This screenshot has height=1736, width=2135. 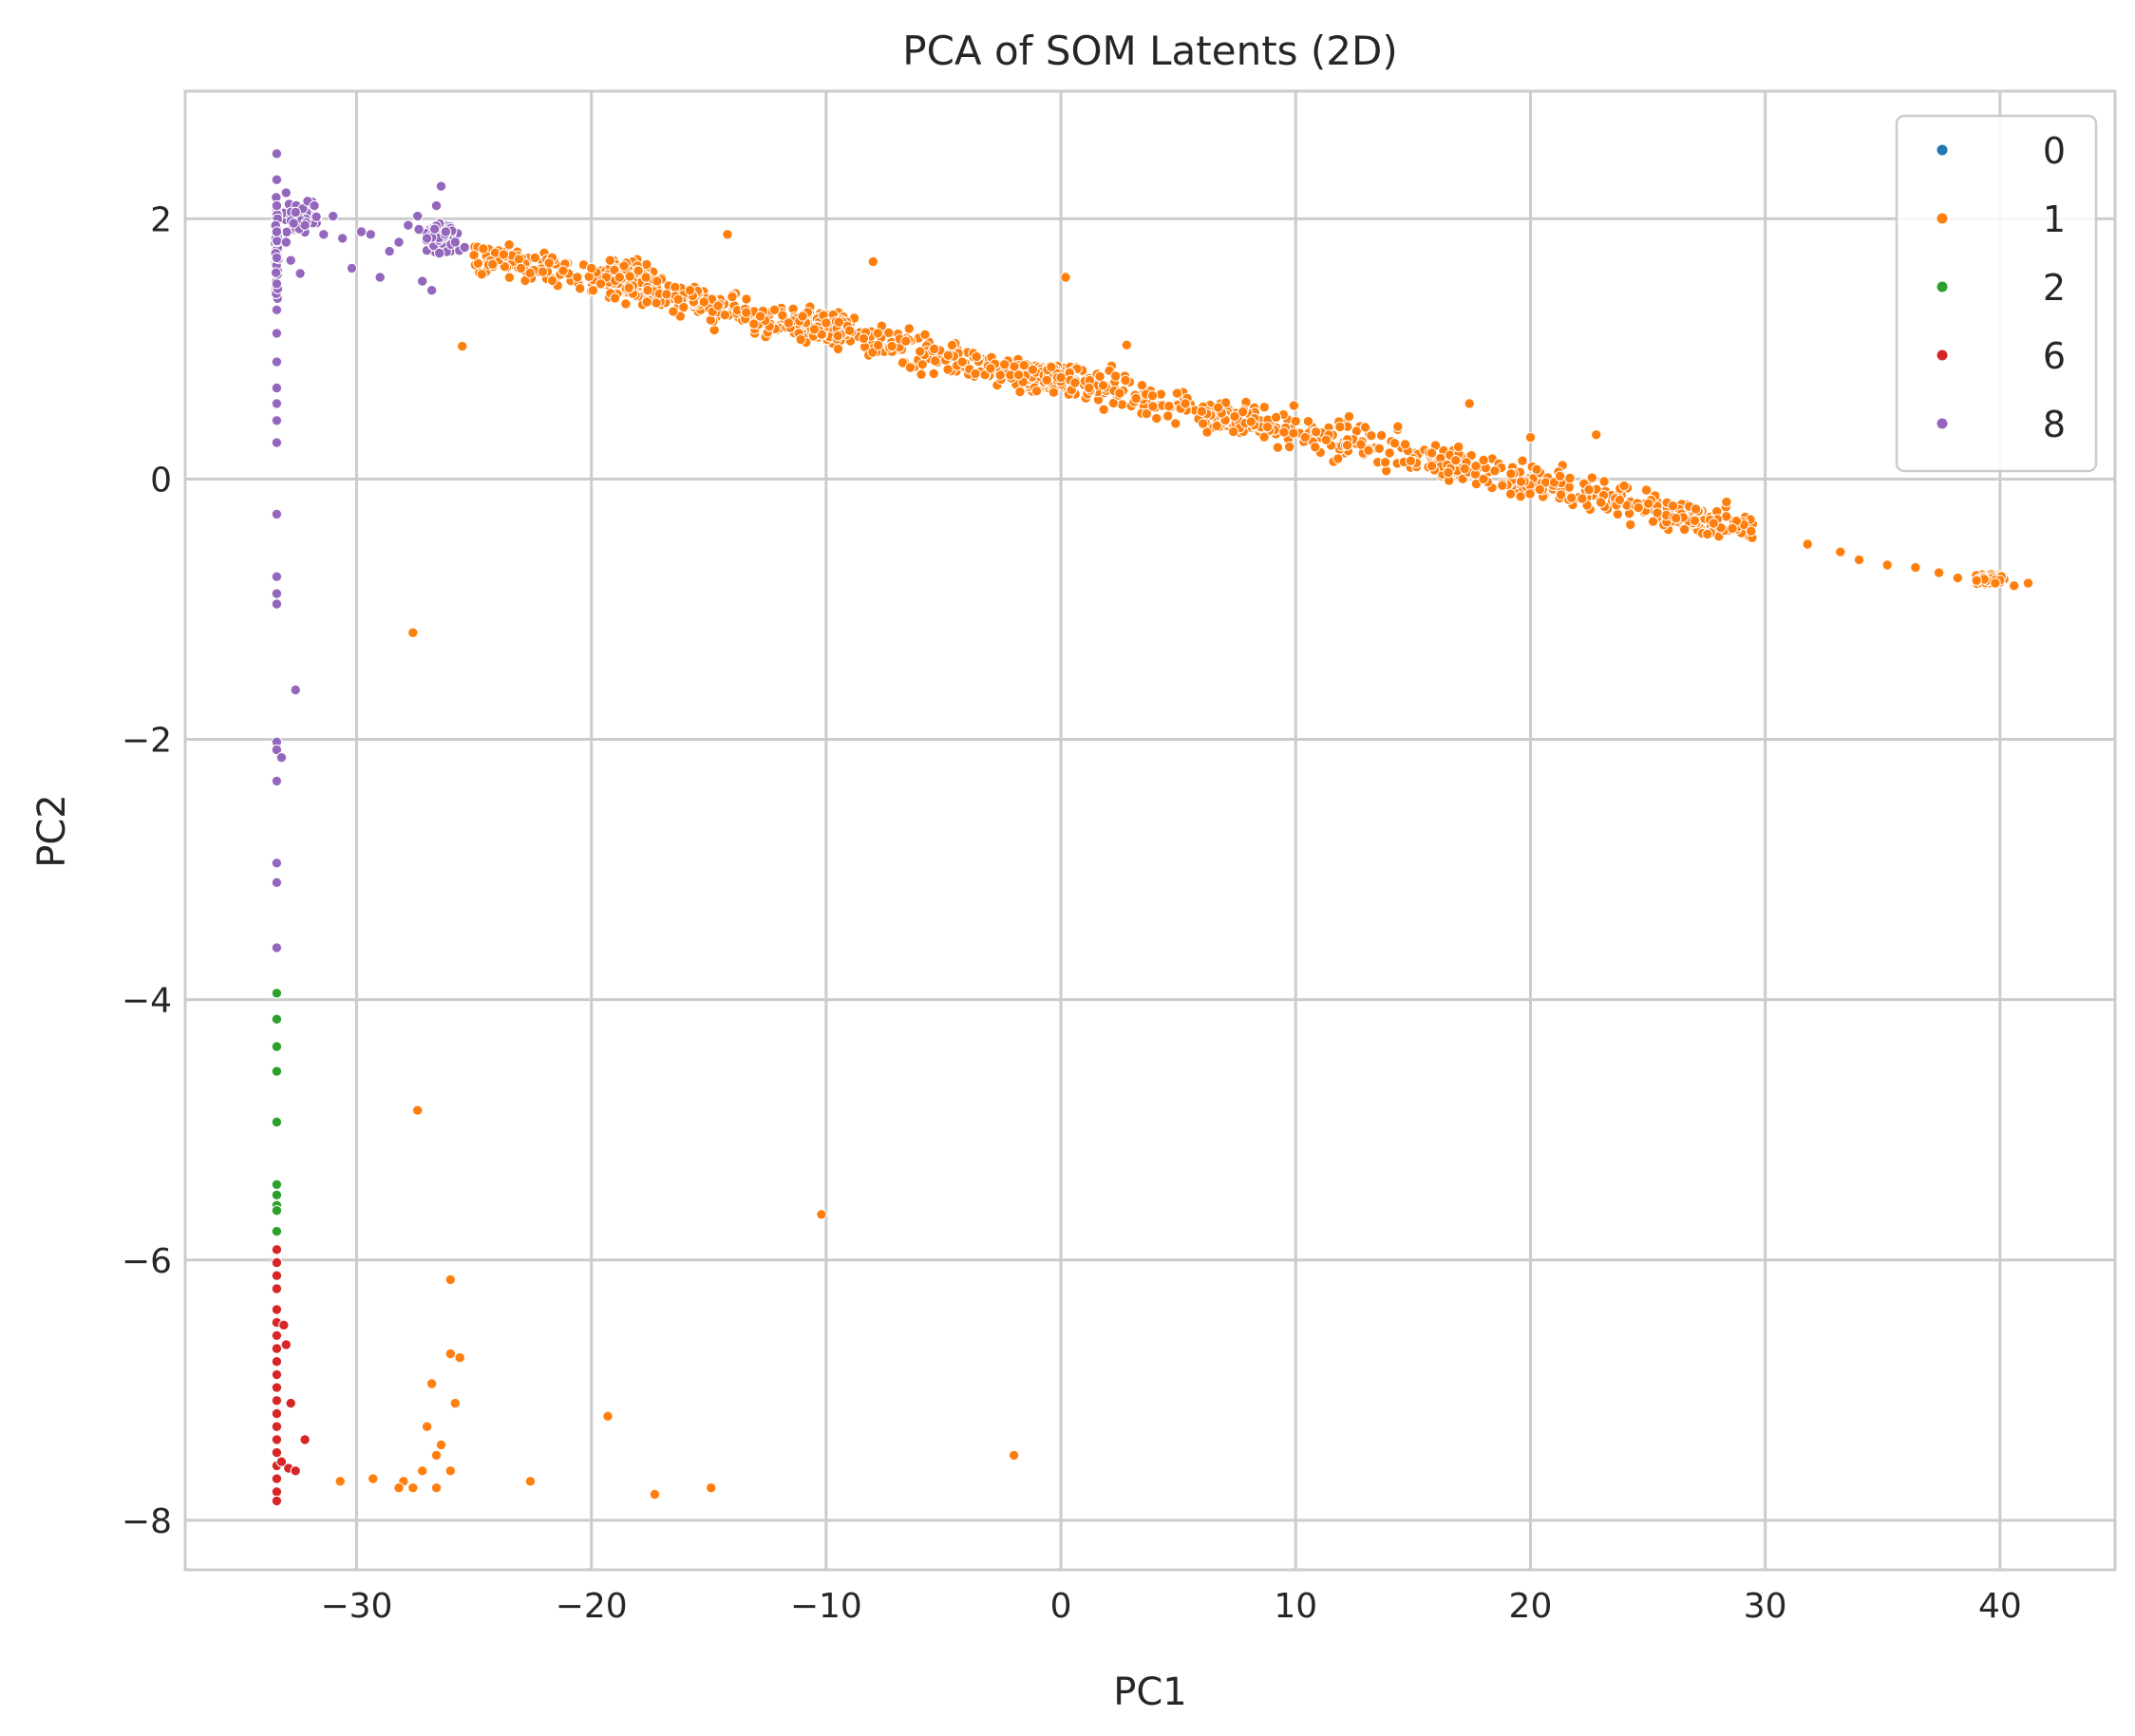 What do you see at coordinates (2054, 288) in the screenshot?
I see `legend-label: 2` at bounding box center [2054, 288].